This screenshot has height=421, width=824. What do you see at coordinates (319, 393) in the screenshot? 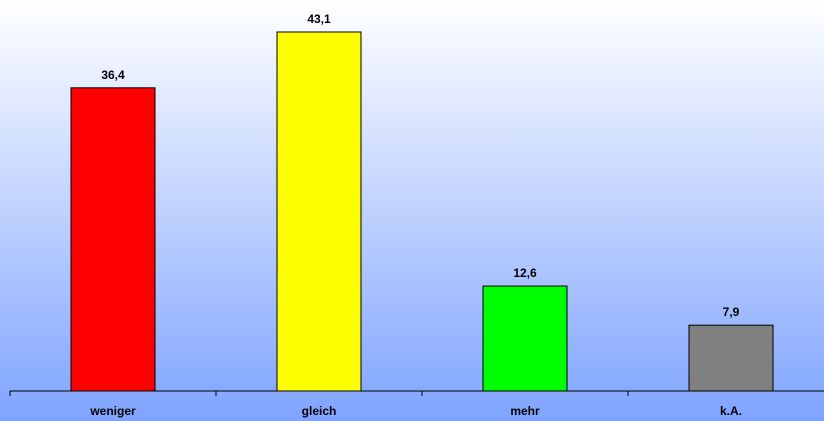
I see `x-axis-ticks` at bounding box center [319, 393].